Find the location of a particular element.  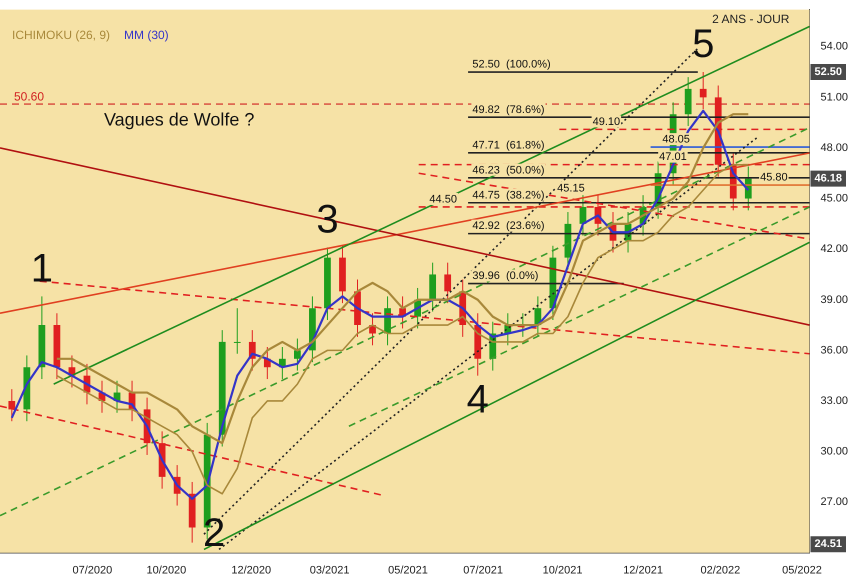

y-tick-label: 45.00 is located at coordinates (834, 198).